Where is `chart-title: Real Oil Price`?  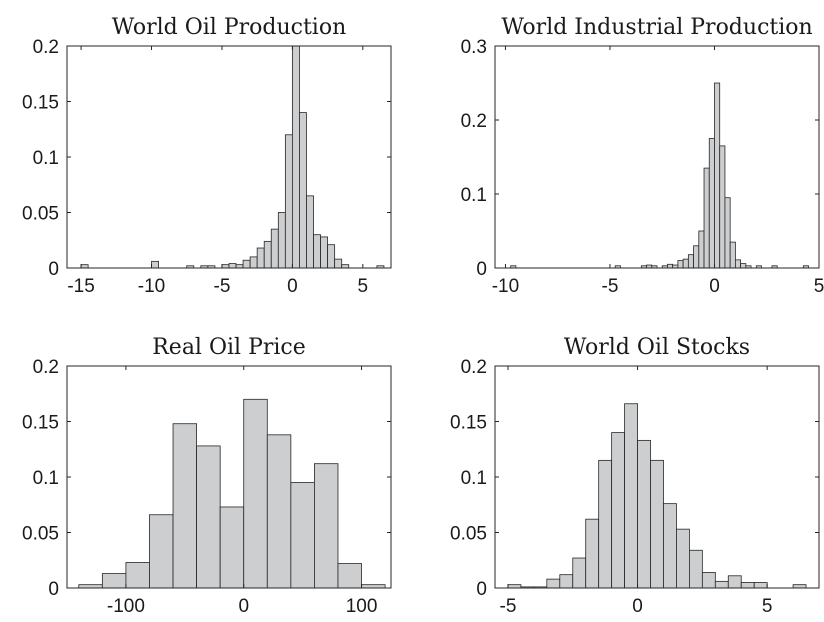 chart-title: Real Oil Price is located at coordinates (229, 347).